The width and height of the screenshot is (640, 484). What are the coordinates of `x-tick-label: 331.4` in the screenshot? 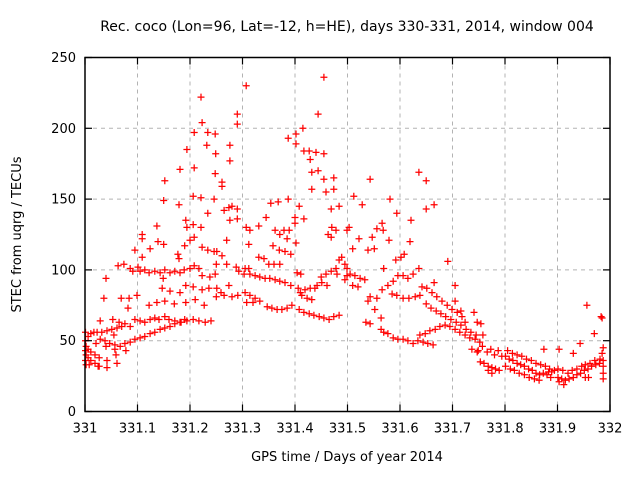 It's located at (294, 429).